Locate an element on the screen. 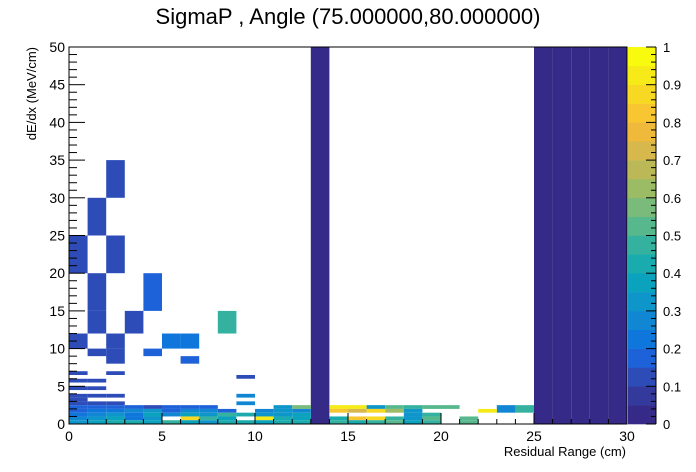 The height and width of the screenshot is (472, 696). y-tick-label: 15 is located at coordinates (57, 311).